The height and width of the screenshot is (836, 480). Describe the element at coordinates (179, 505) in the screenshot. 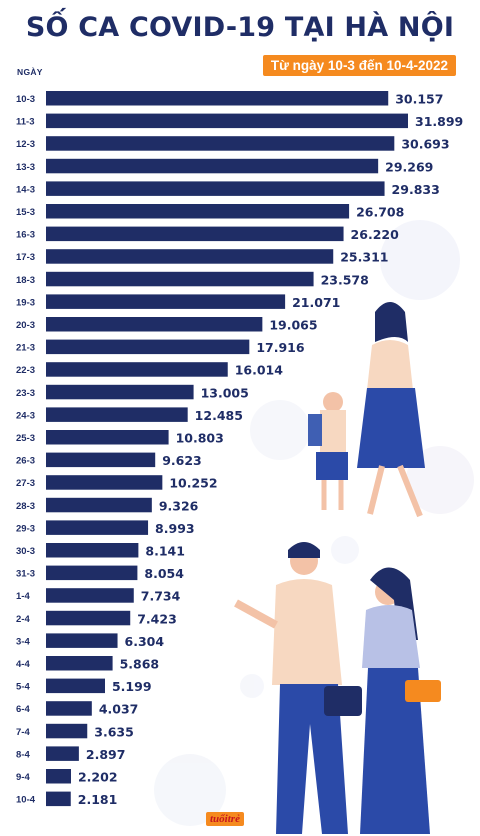

I see `value-label: 9.326` at that location.